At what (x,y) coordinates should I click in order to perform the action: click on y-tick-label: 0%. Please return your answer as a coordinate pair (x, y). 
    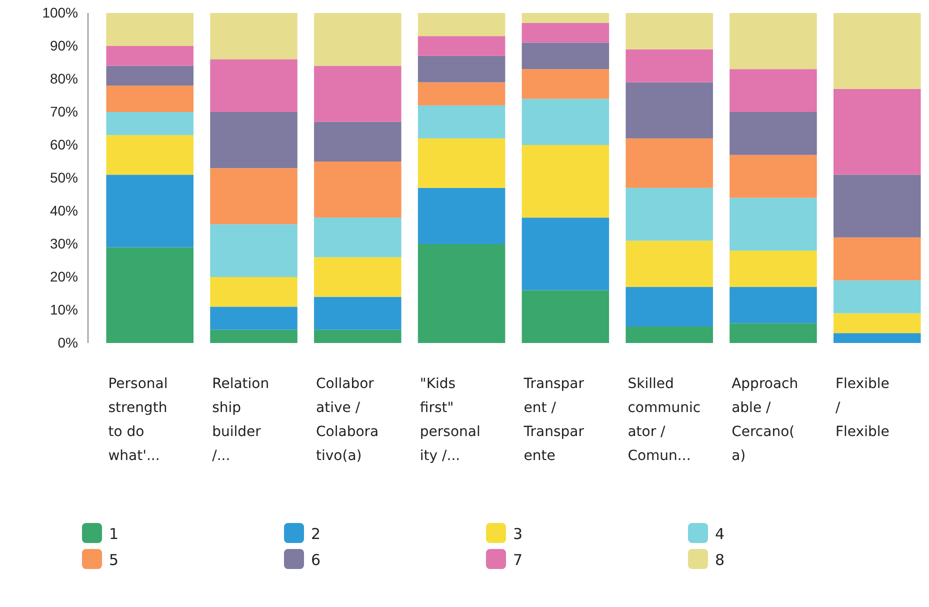
    Looking at the image, I should click on (68, 342).